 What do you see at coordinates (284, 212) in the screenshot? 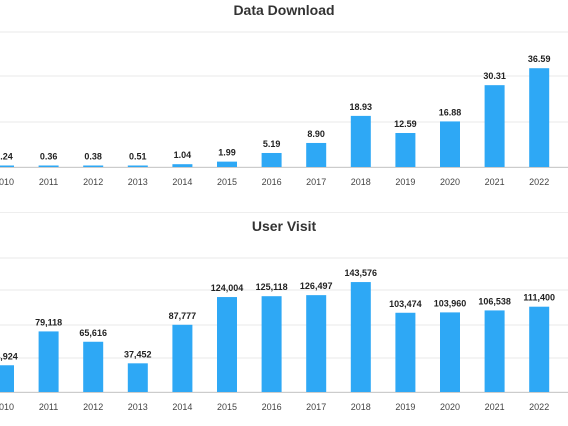
I see `panel-divider` at bounding box center [284, 212].